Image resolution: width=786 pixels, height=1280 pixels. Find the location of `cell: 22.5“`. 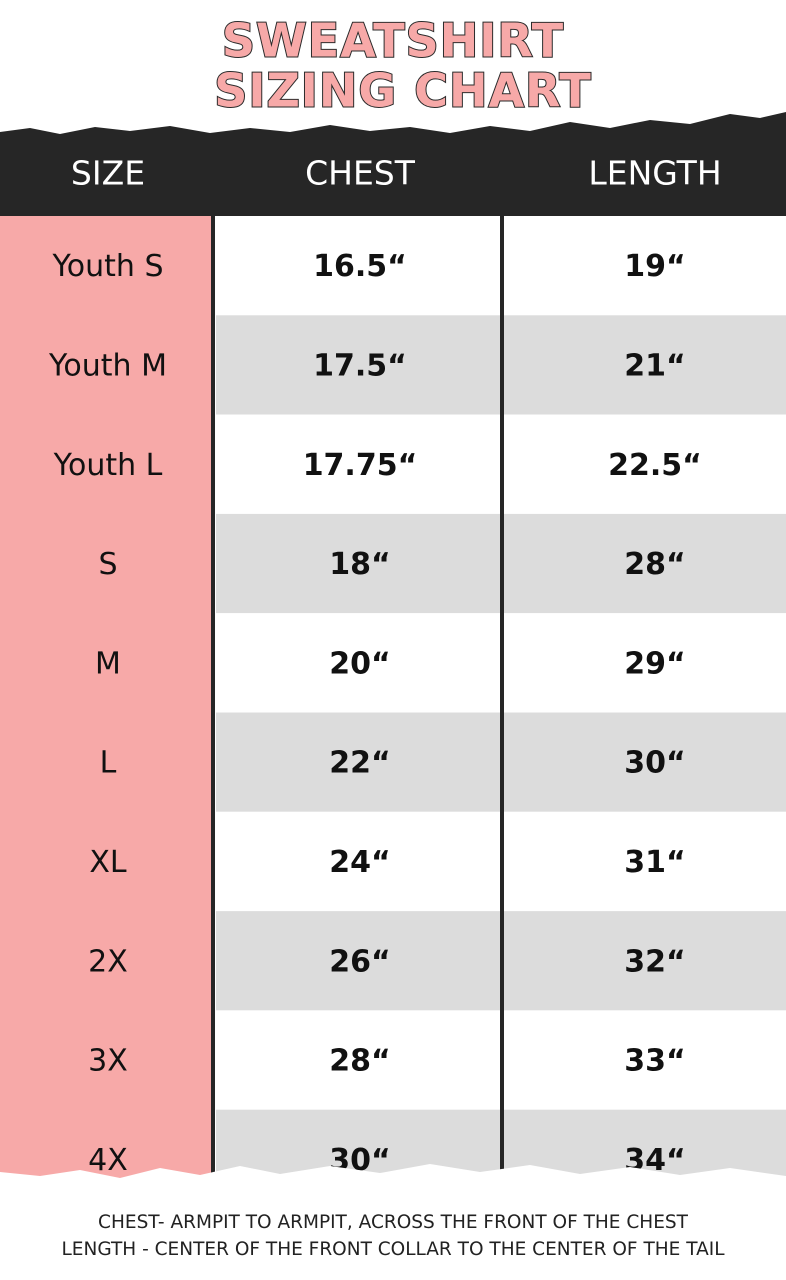

cell: 22.5“ is located at coordinates (655, 465).